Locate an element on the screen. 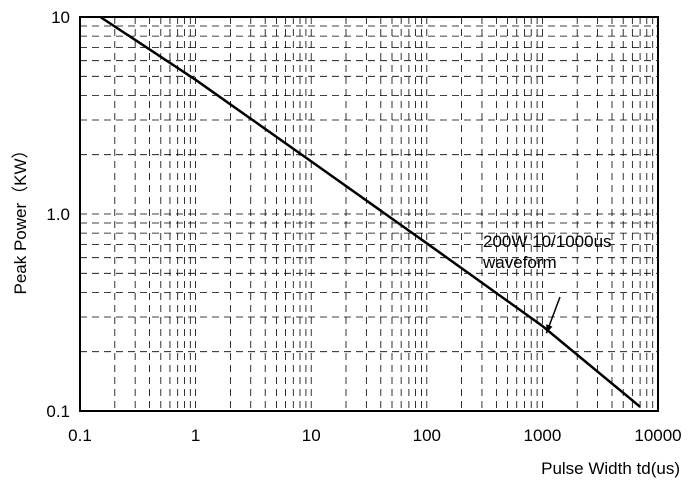 The width and height of the screenshot is (689, 485). y-tick-labels: 0.1 1.0 10 is located at coordinates (58, 214).